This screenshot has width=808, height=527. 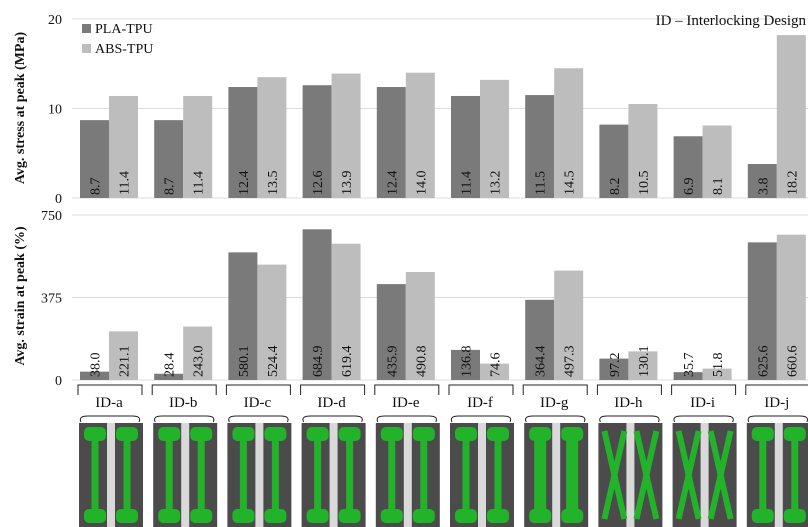 What do you see at coordinates (392, 183) in the screenshot?
I see `stress-value-label: 12.4` at bounding box center [392, 183].